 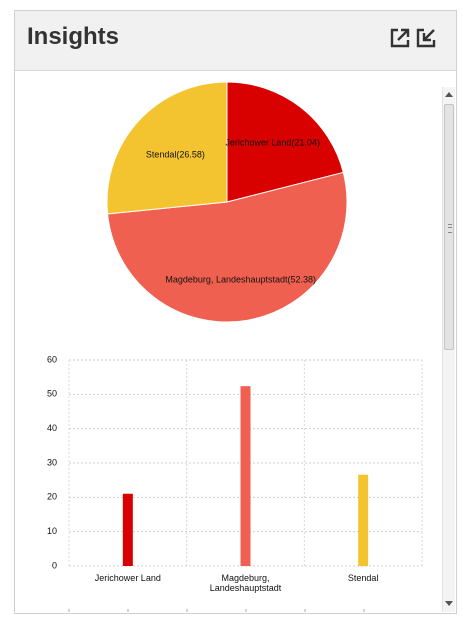 What do you see at coordinates (52, 462) in the screenshot?
I see `y-tick-label: 30` at bounding box center [52, 462].